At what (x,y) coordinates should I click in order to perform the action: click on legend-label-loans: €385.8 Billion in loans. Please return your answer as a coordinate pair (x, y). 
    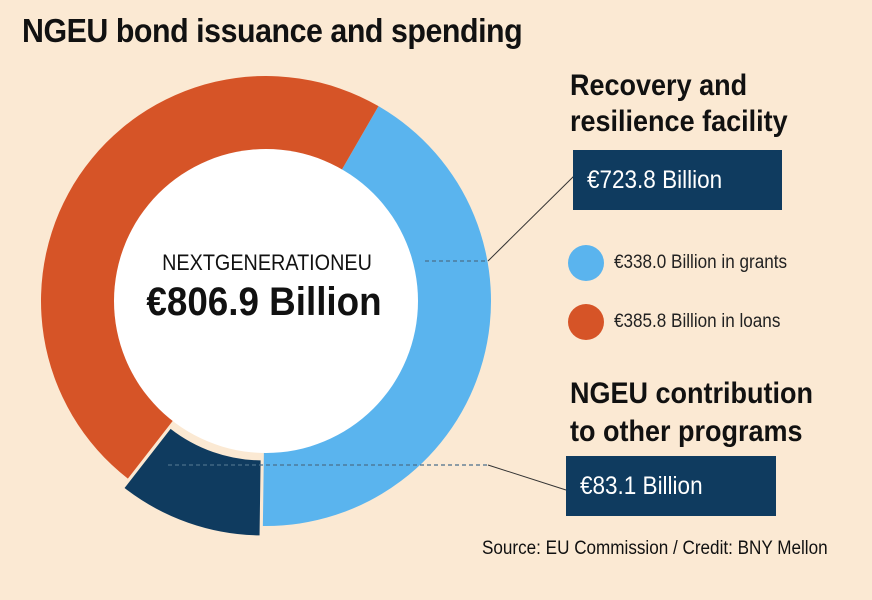
    Looking at the image, I should click on (697, 321).